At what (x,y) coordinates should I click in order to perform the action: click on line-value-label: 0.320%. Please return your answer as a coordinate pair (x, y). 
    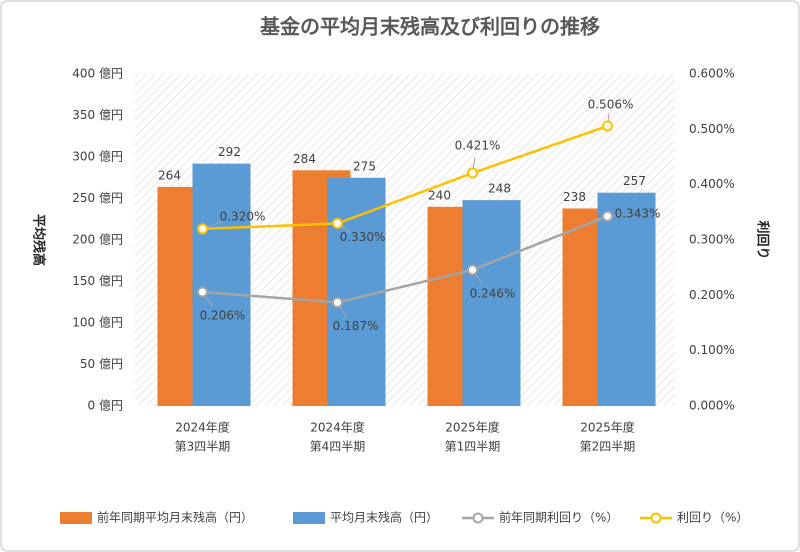
    Looking at the image, I should click on (243, 216).